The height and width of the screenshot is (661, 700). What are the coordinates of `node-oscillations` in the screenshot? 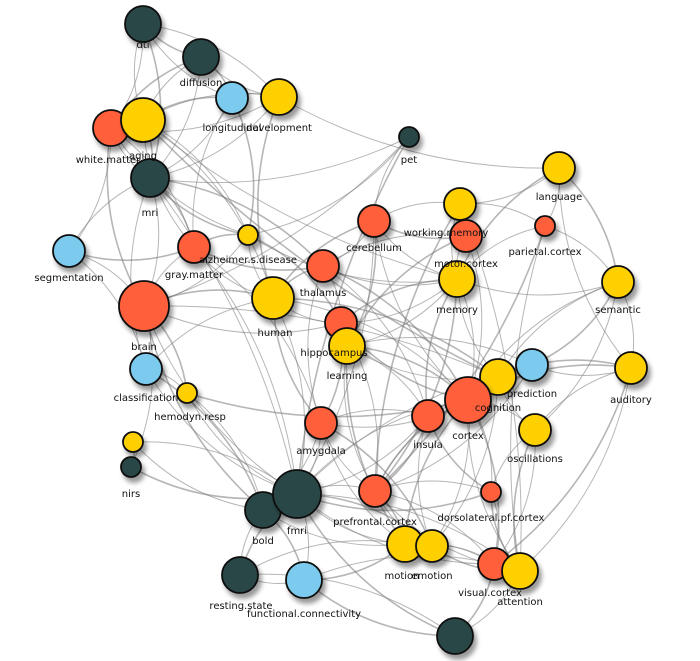 It's located at (535, 430).